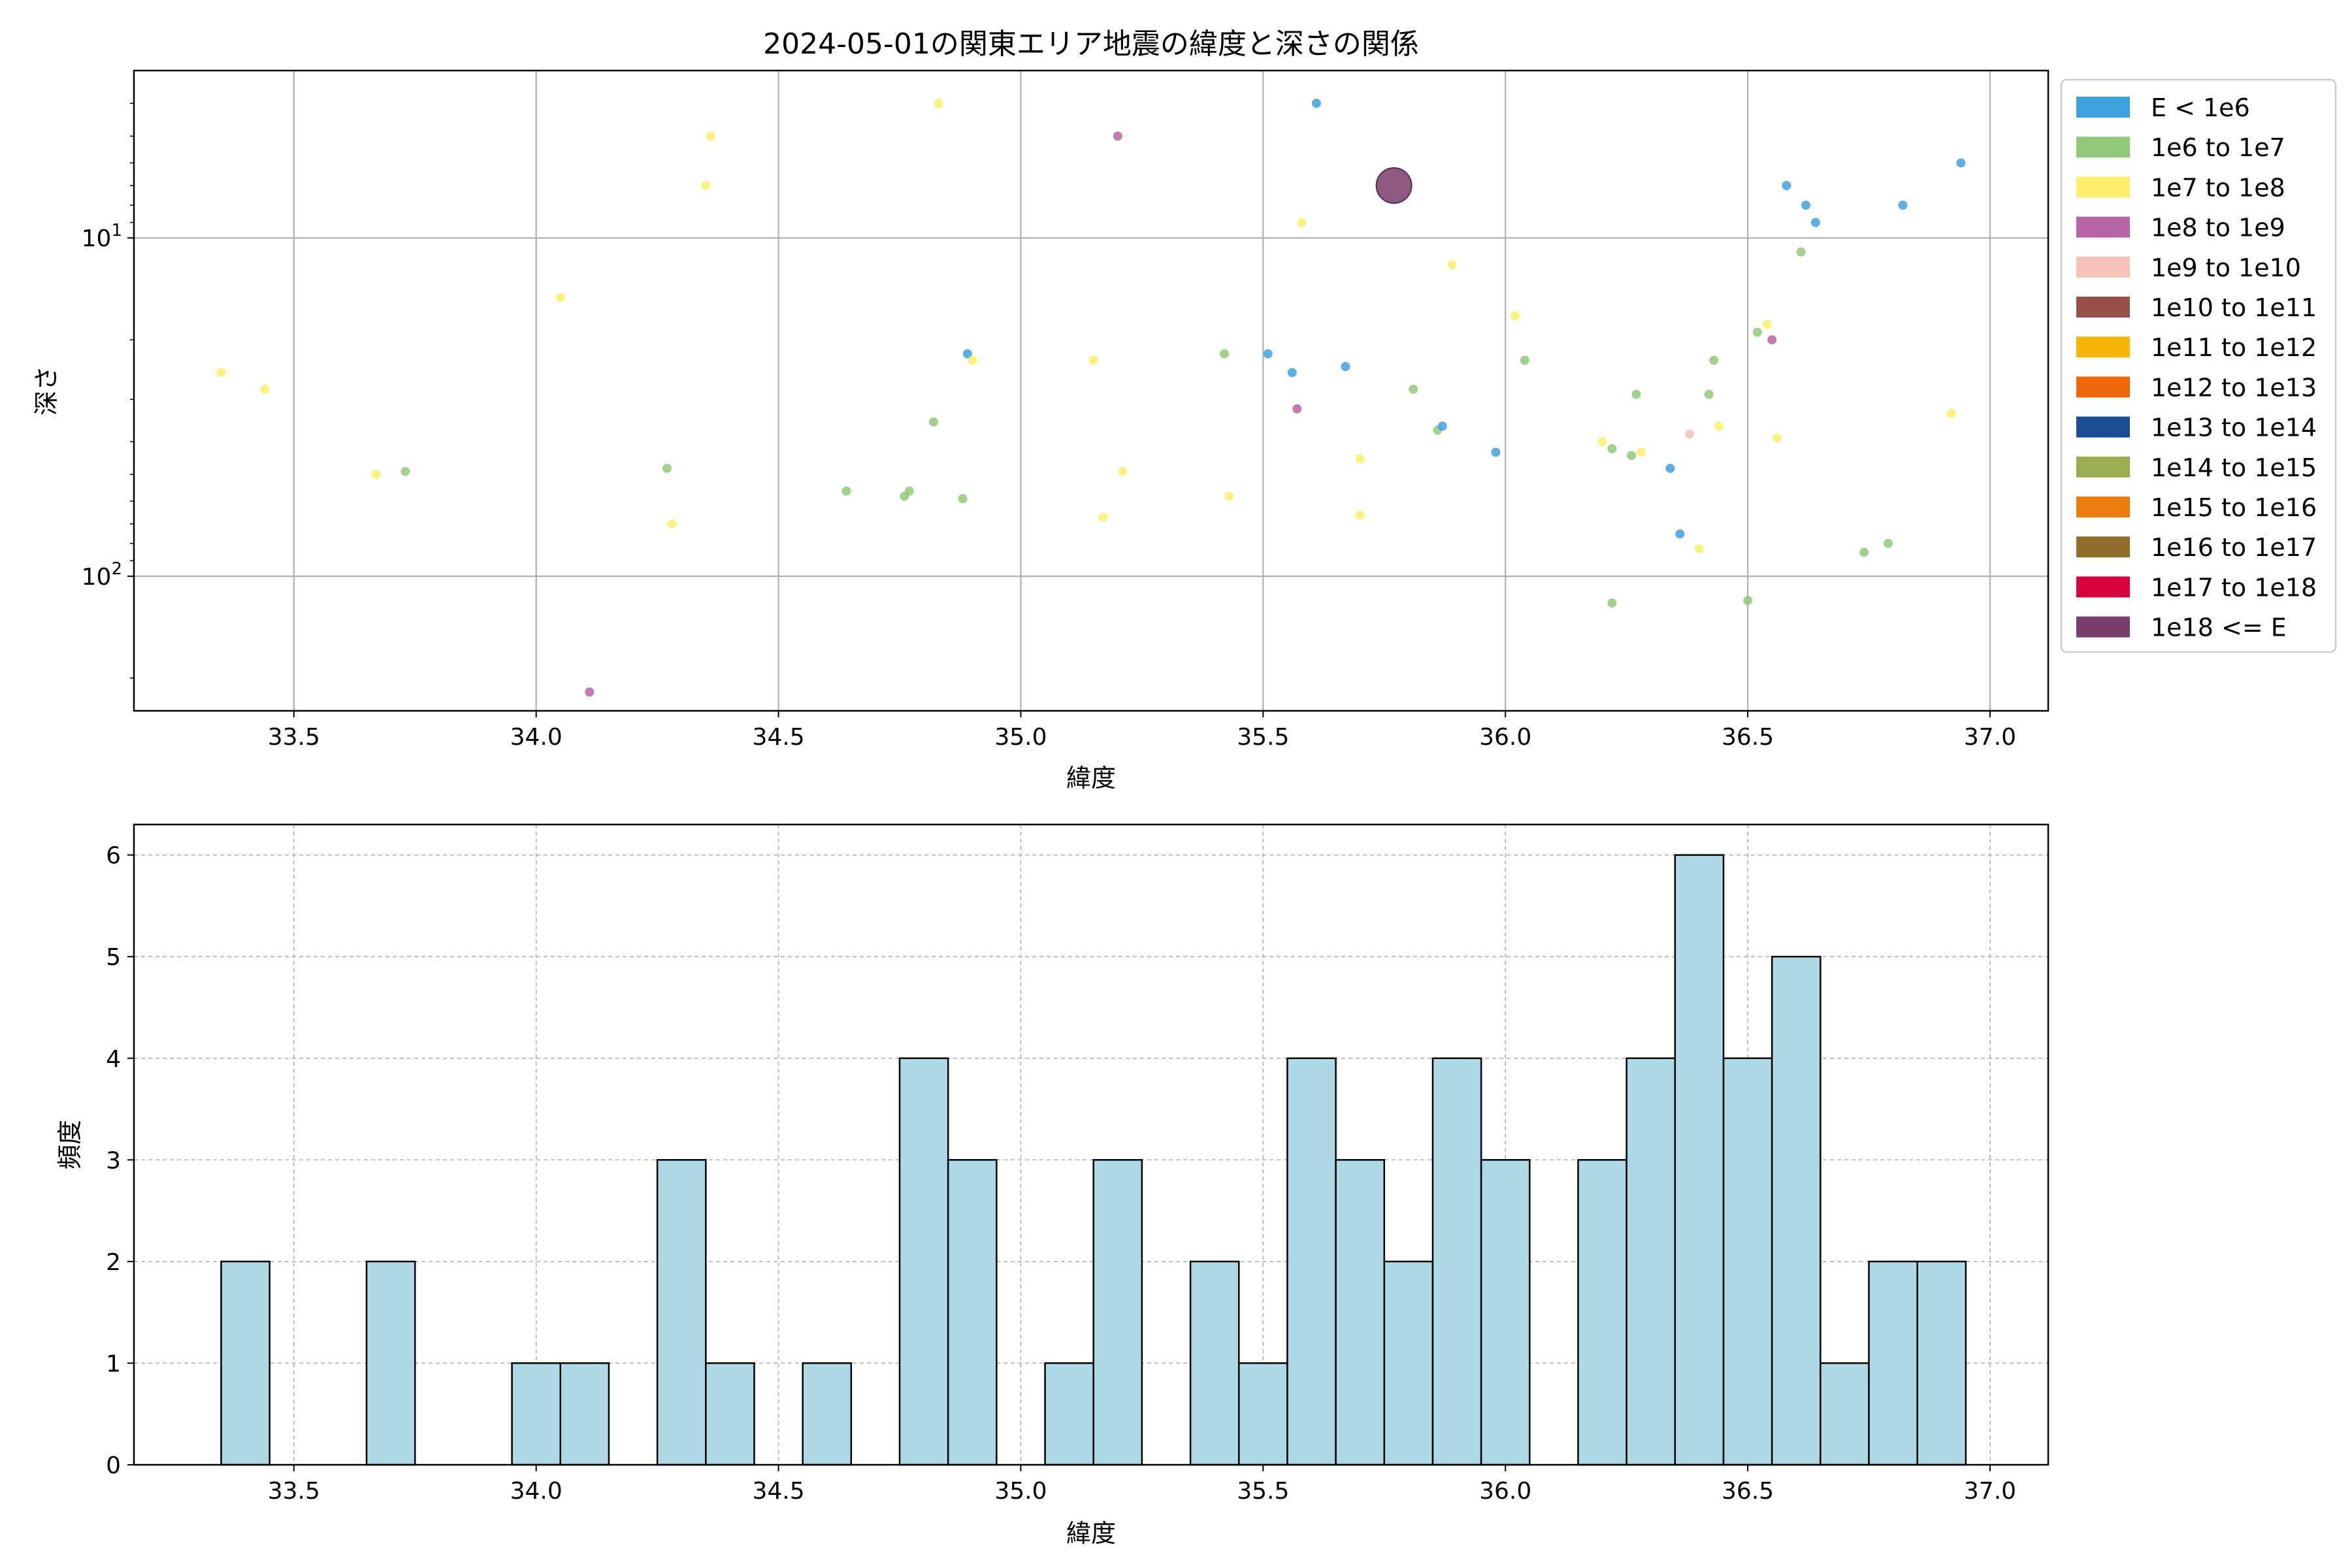  What do you see at coordinates (1748, 737) in the screenshot?
I see `scatter-x-tick-label: 36.5` at bounding box center [1748, 737].